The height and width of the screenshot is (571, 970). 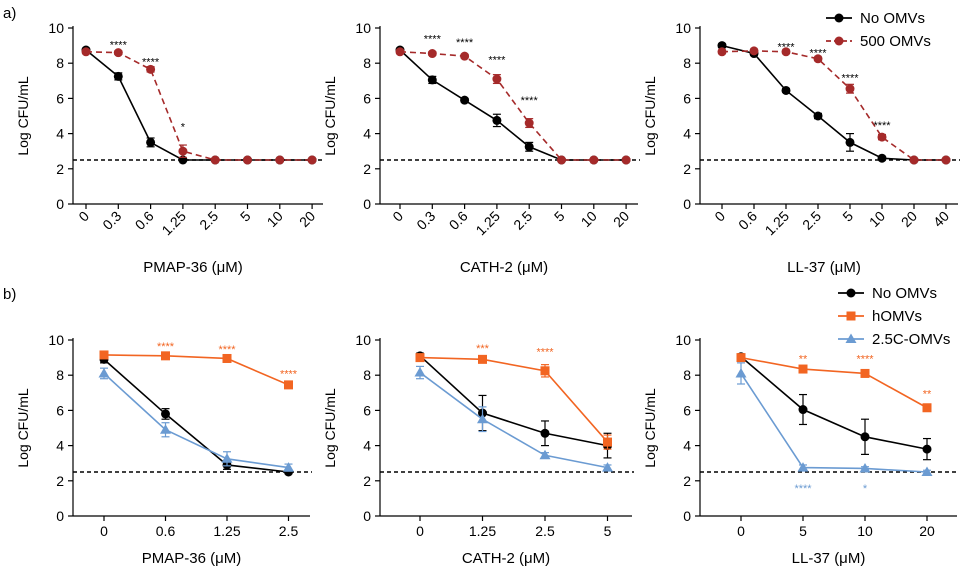 I want to click on legends: No OMVs 500 OMVs No OMVs hOMVs 2.5C-OMVs, so click(x=888, y=179).